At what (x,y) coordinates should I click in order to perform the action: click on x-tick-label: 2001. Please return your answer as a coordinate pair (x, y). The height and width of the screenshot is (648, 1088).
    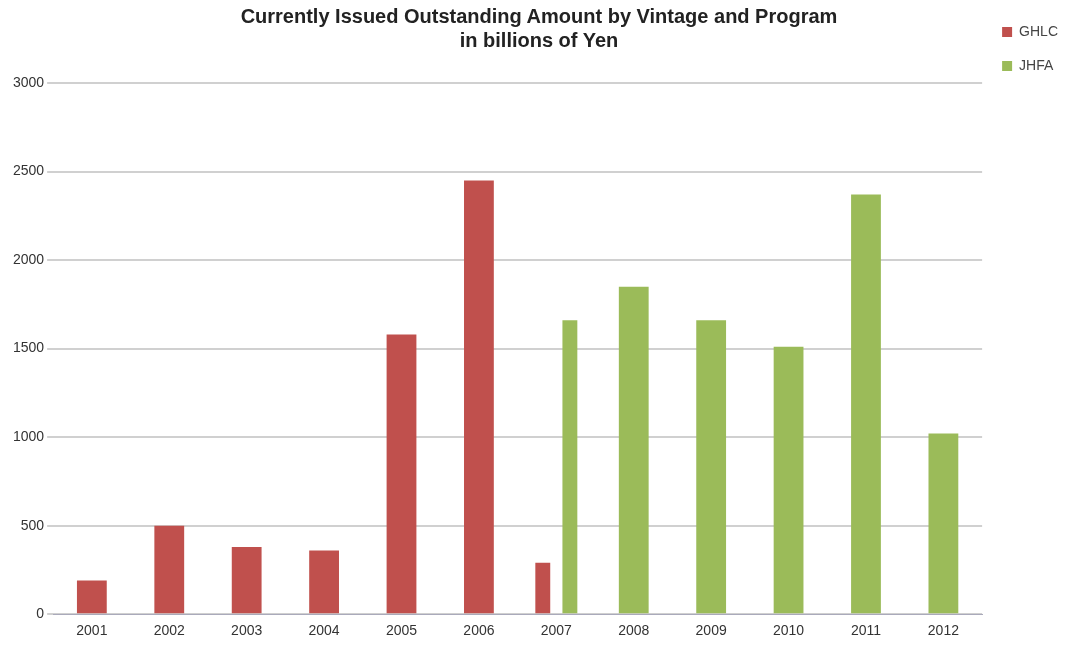
    Looking at the image, I should click on (92, 630).